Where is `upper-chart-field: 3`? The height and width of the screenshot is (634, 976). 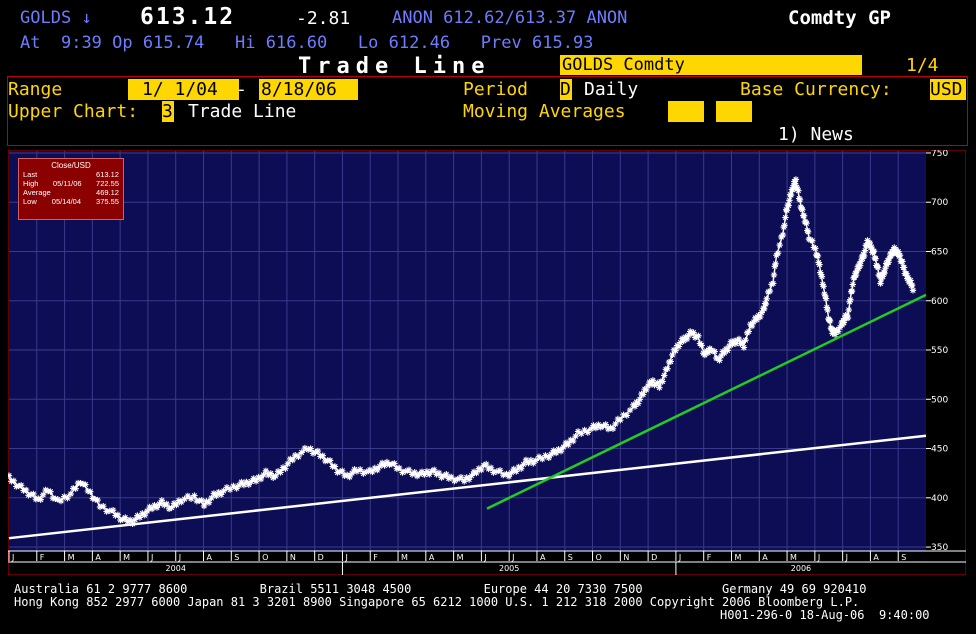
upper-chart-field: 3 is located at coordinates (168, 111).